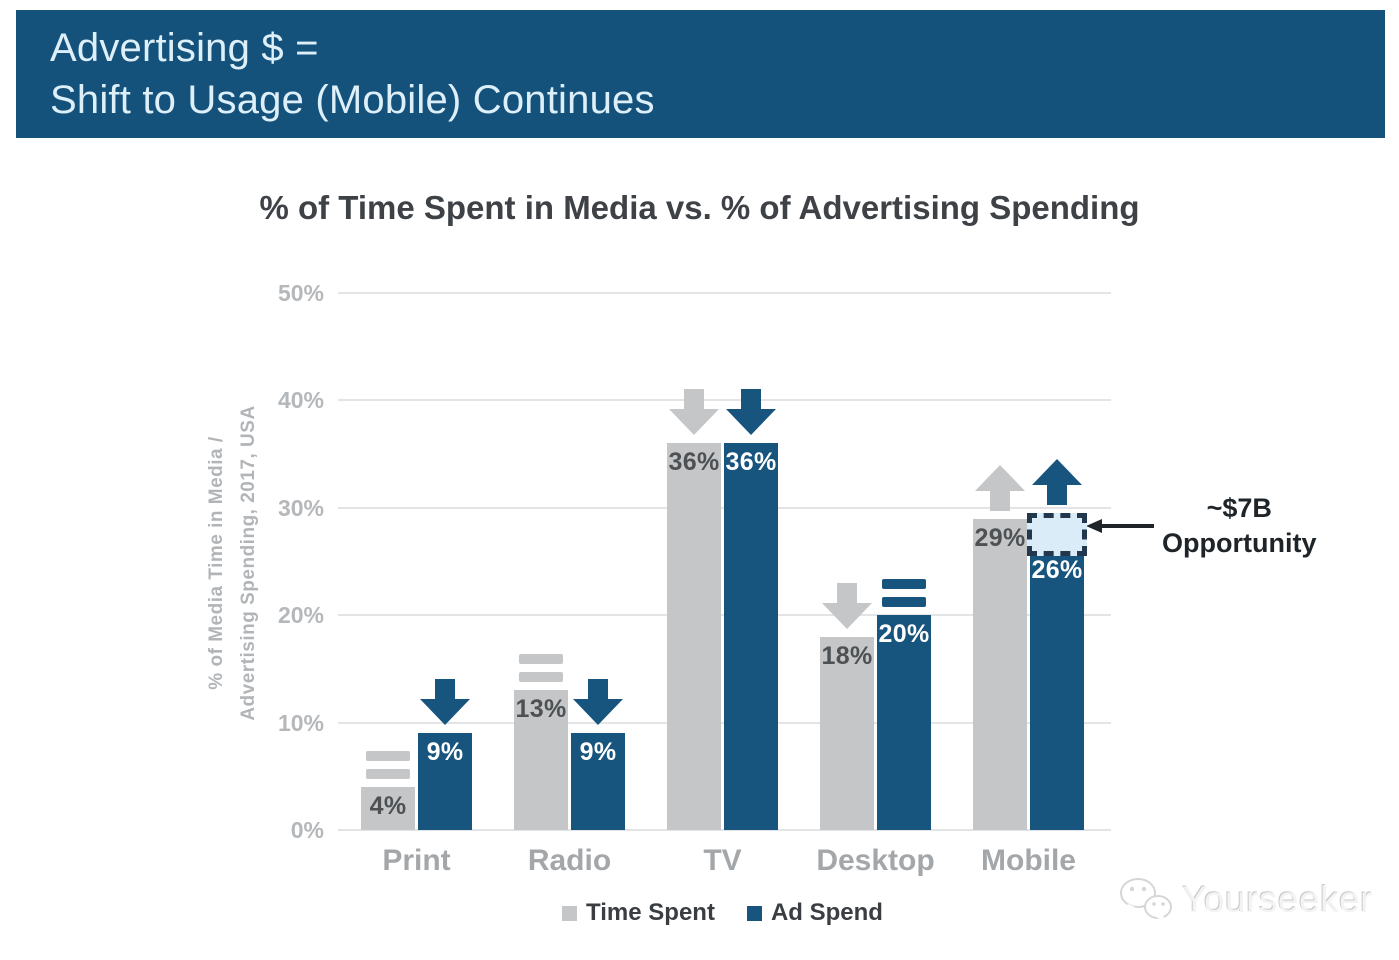  I want to click on category-label-tv: TV, so click(722, 860).